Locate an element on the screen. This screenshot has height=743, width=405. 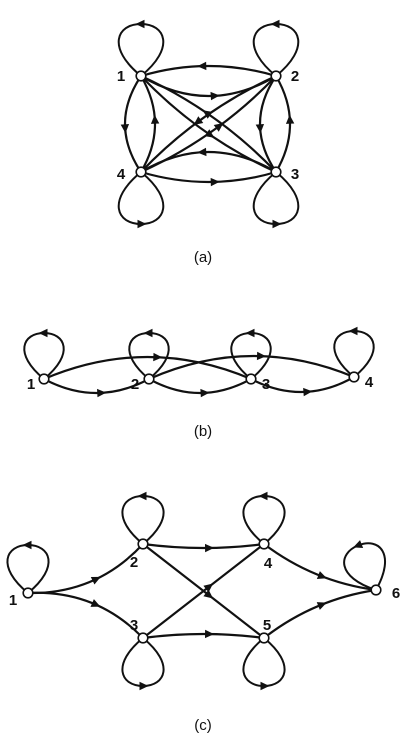
panel-a-node-label-4: 4 is located at coordinates (121, 174).